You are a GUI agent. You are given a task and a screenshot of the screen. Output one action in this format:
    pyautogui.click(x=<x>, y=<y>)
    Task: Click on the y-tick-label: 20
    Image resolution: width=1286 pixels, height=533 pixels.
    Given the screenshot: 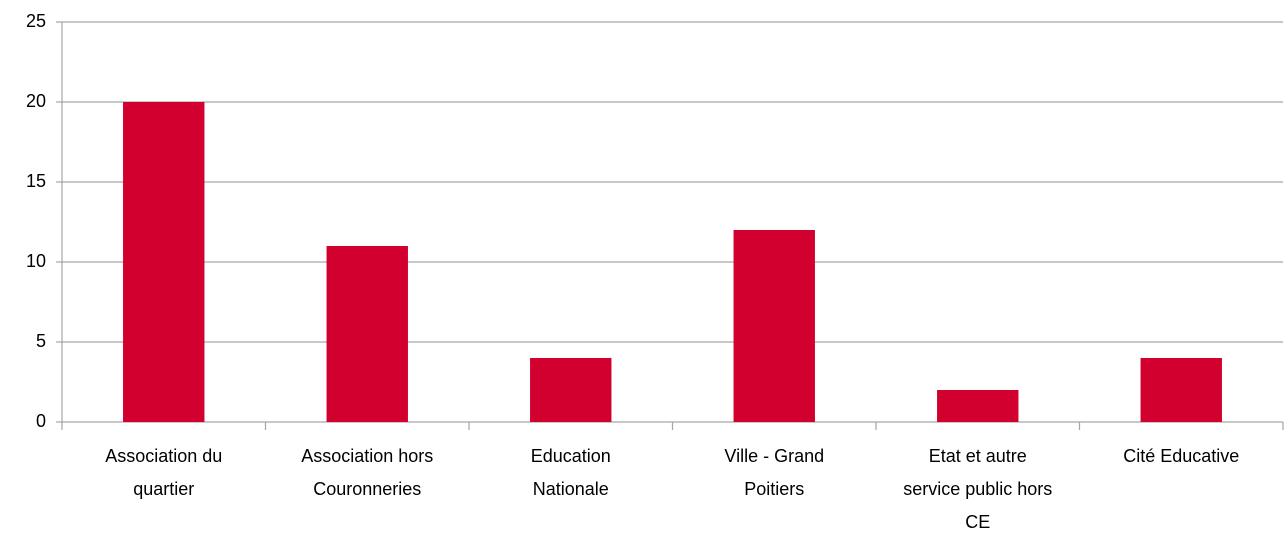 What is the action you would take?
    pyautogui.click(x=36, y=101)
    